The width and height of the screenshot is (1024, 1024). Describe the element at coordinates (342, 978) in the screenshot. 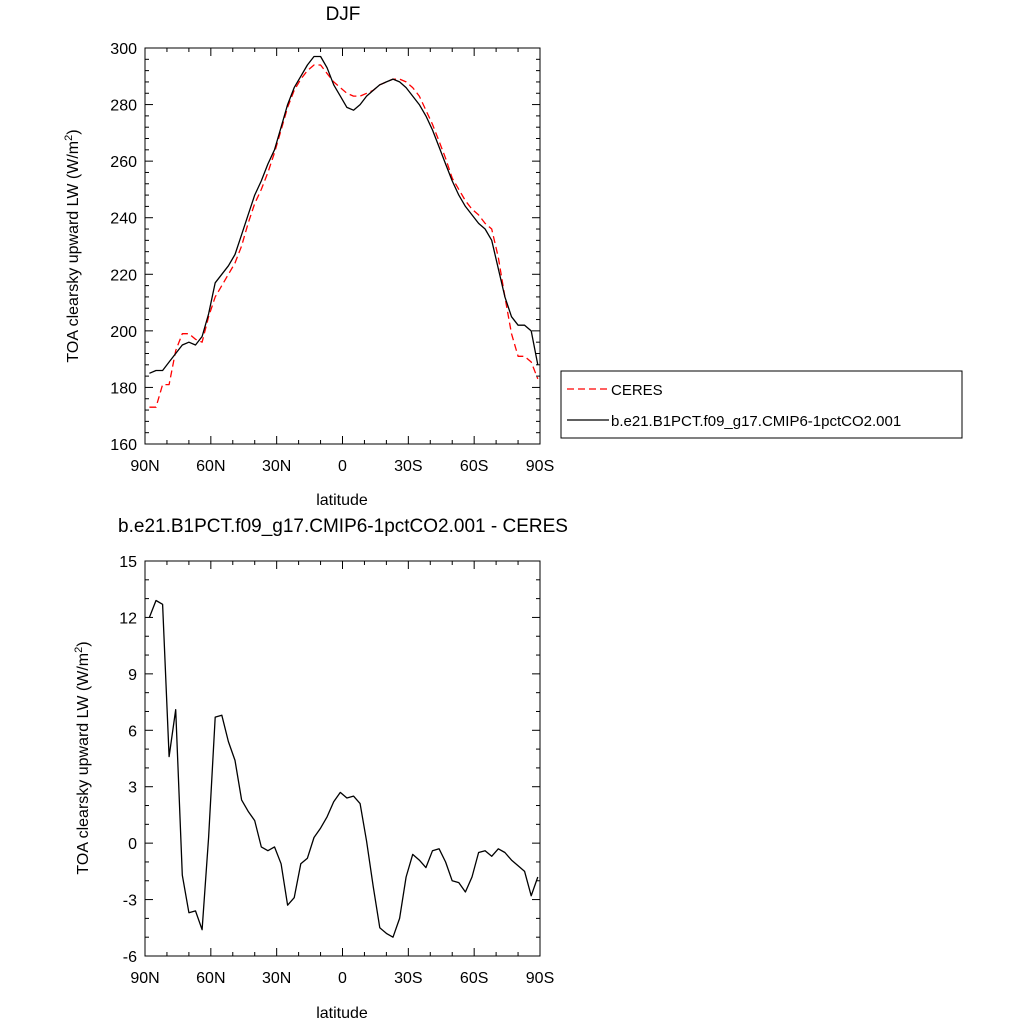

I see `bottom-x-tick-label: 0` at that location.